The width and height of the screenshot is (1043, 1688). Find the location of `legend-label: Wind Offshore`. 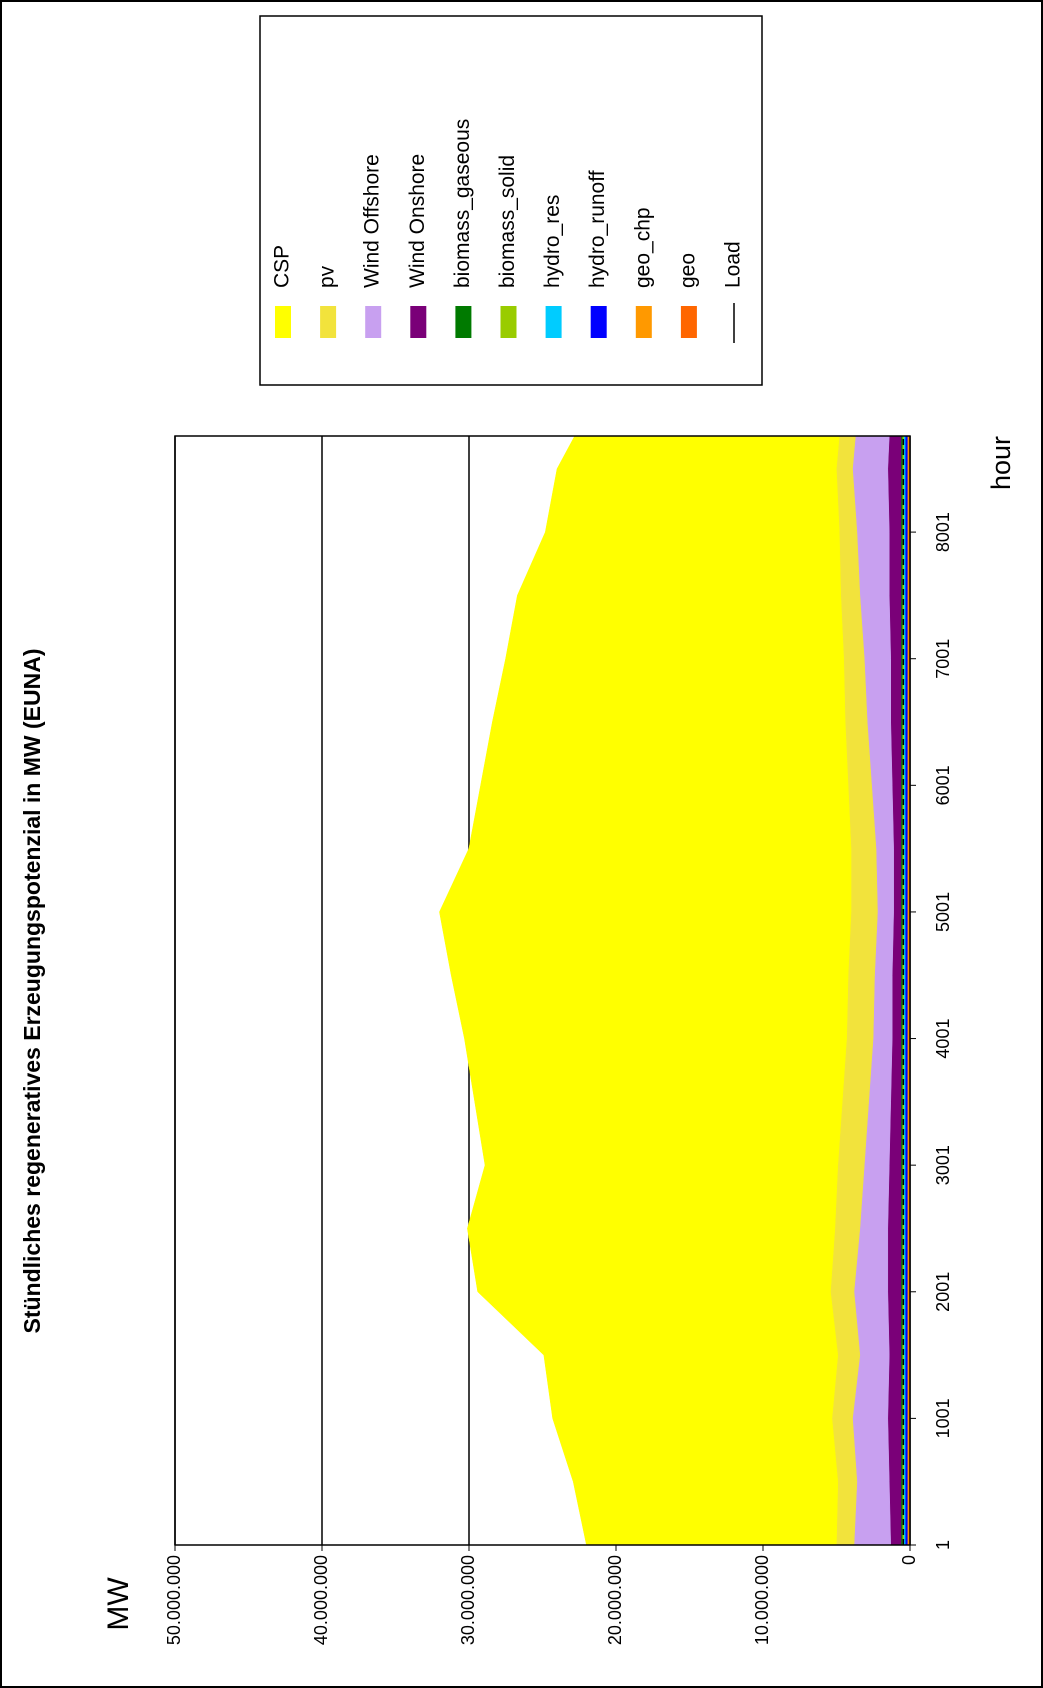

legend-label: Wind Offshore is located at coordinates (372, 221).